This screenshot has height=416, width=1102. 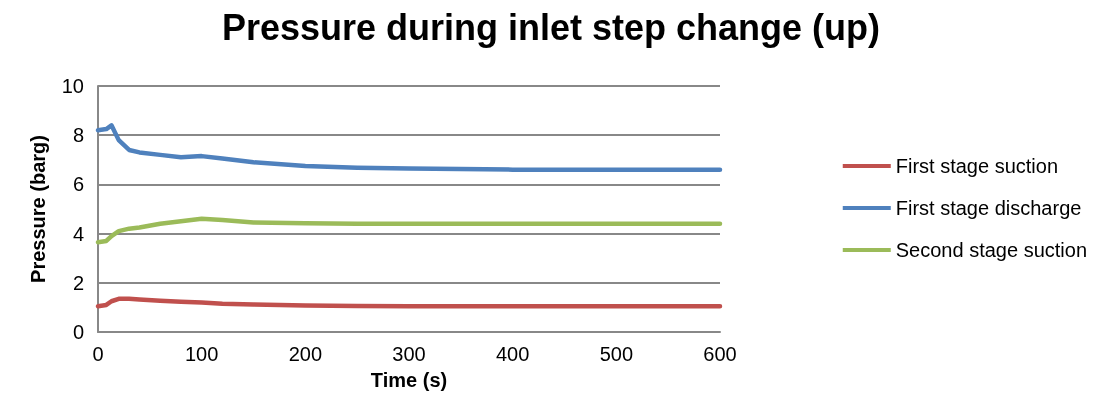 I want to click on x-tick-label: 200, so click(x=305, y=354).